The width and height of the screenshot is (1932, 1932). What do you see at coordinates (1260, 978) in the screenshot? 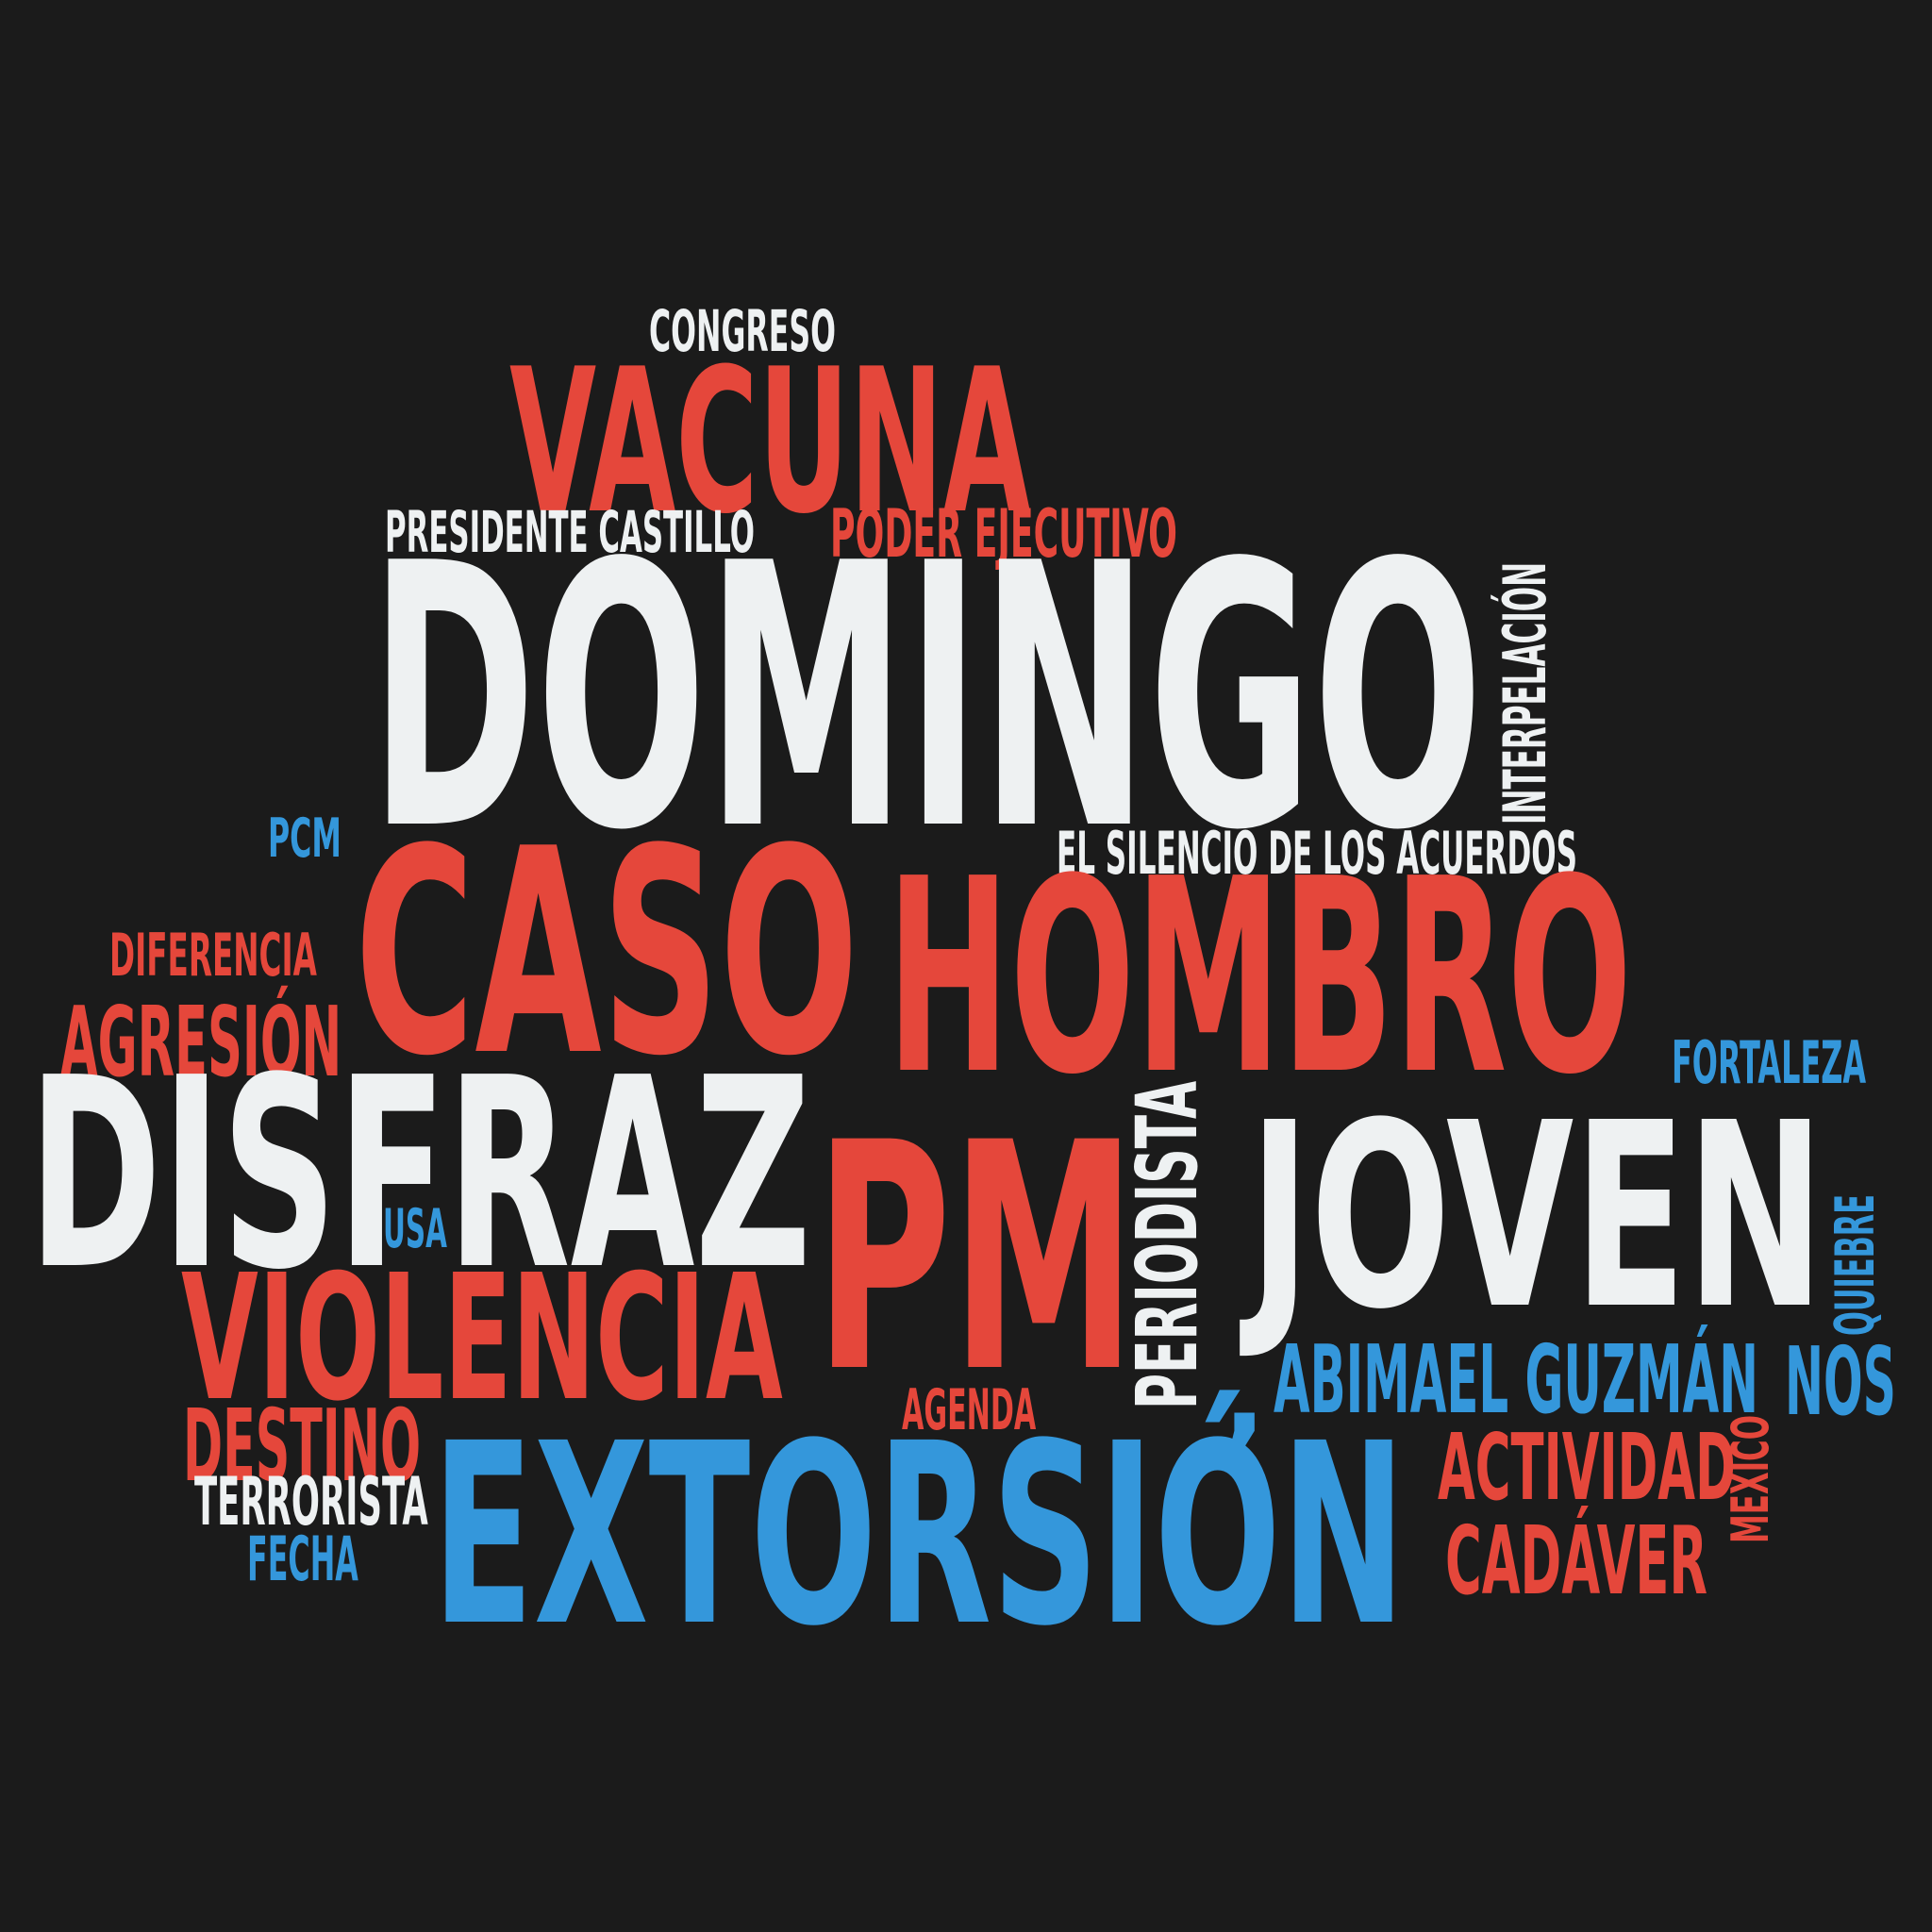
I see `word-hombro: HOMBRO` at bounding box center [1260, 978].